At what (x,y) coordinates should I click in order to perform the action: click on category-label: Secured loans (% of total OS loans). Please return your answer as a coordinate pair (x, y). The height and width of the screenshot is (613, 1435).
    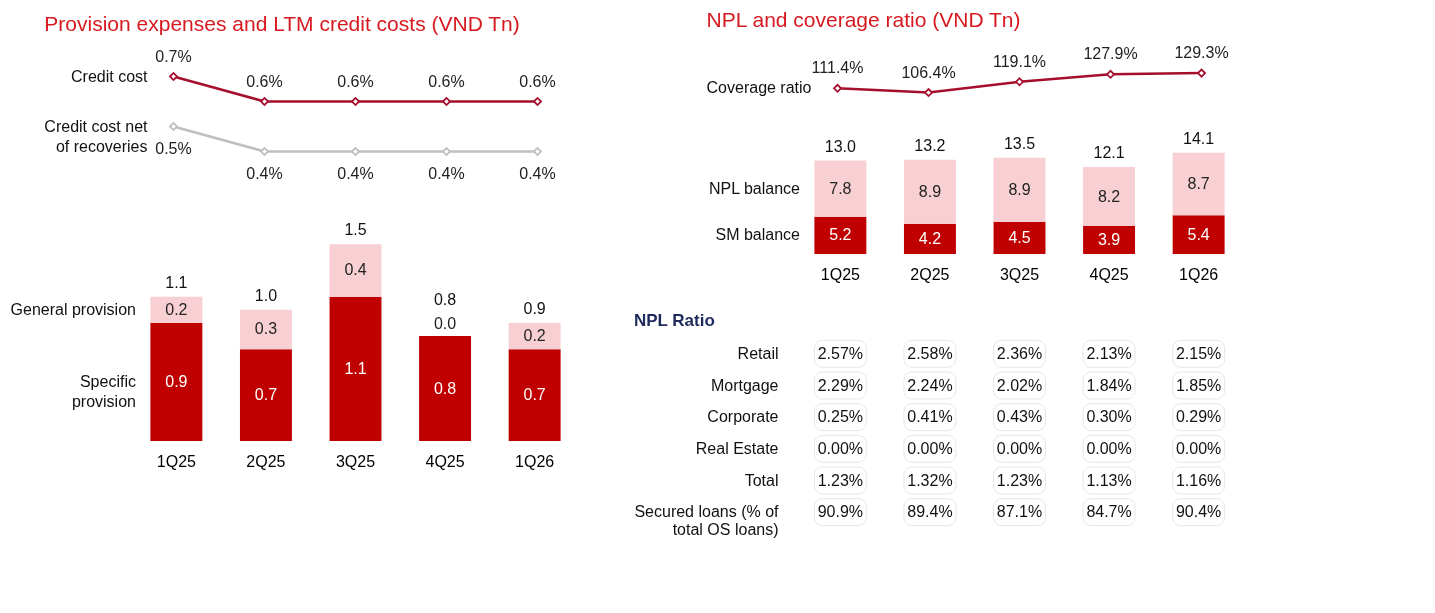
    Looking at the image, I should click on (706, 521).